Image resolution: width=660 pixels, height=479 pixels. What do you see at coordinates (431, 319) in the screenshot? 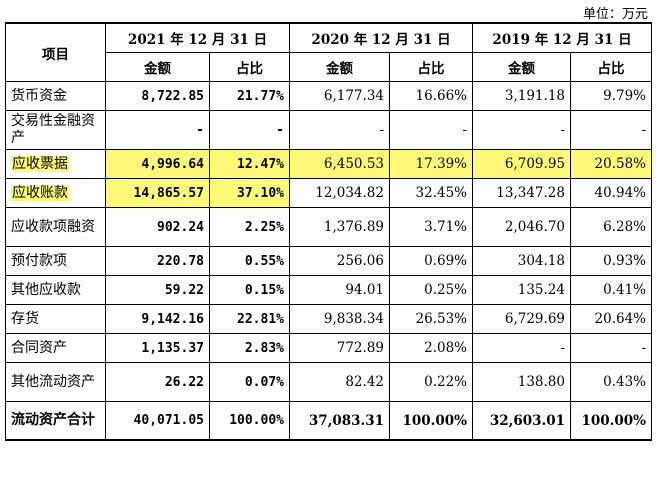
I see `ratio-2020: 26.53%` at bounding box center [431, 319].